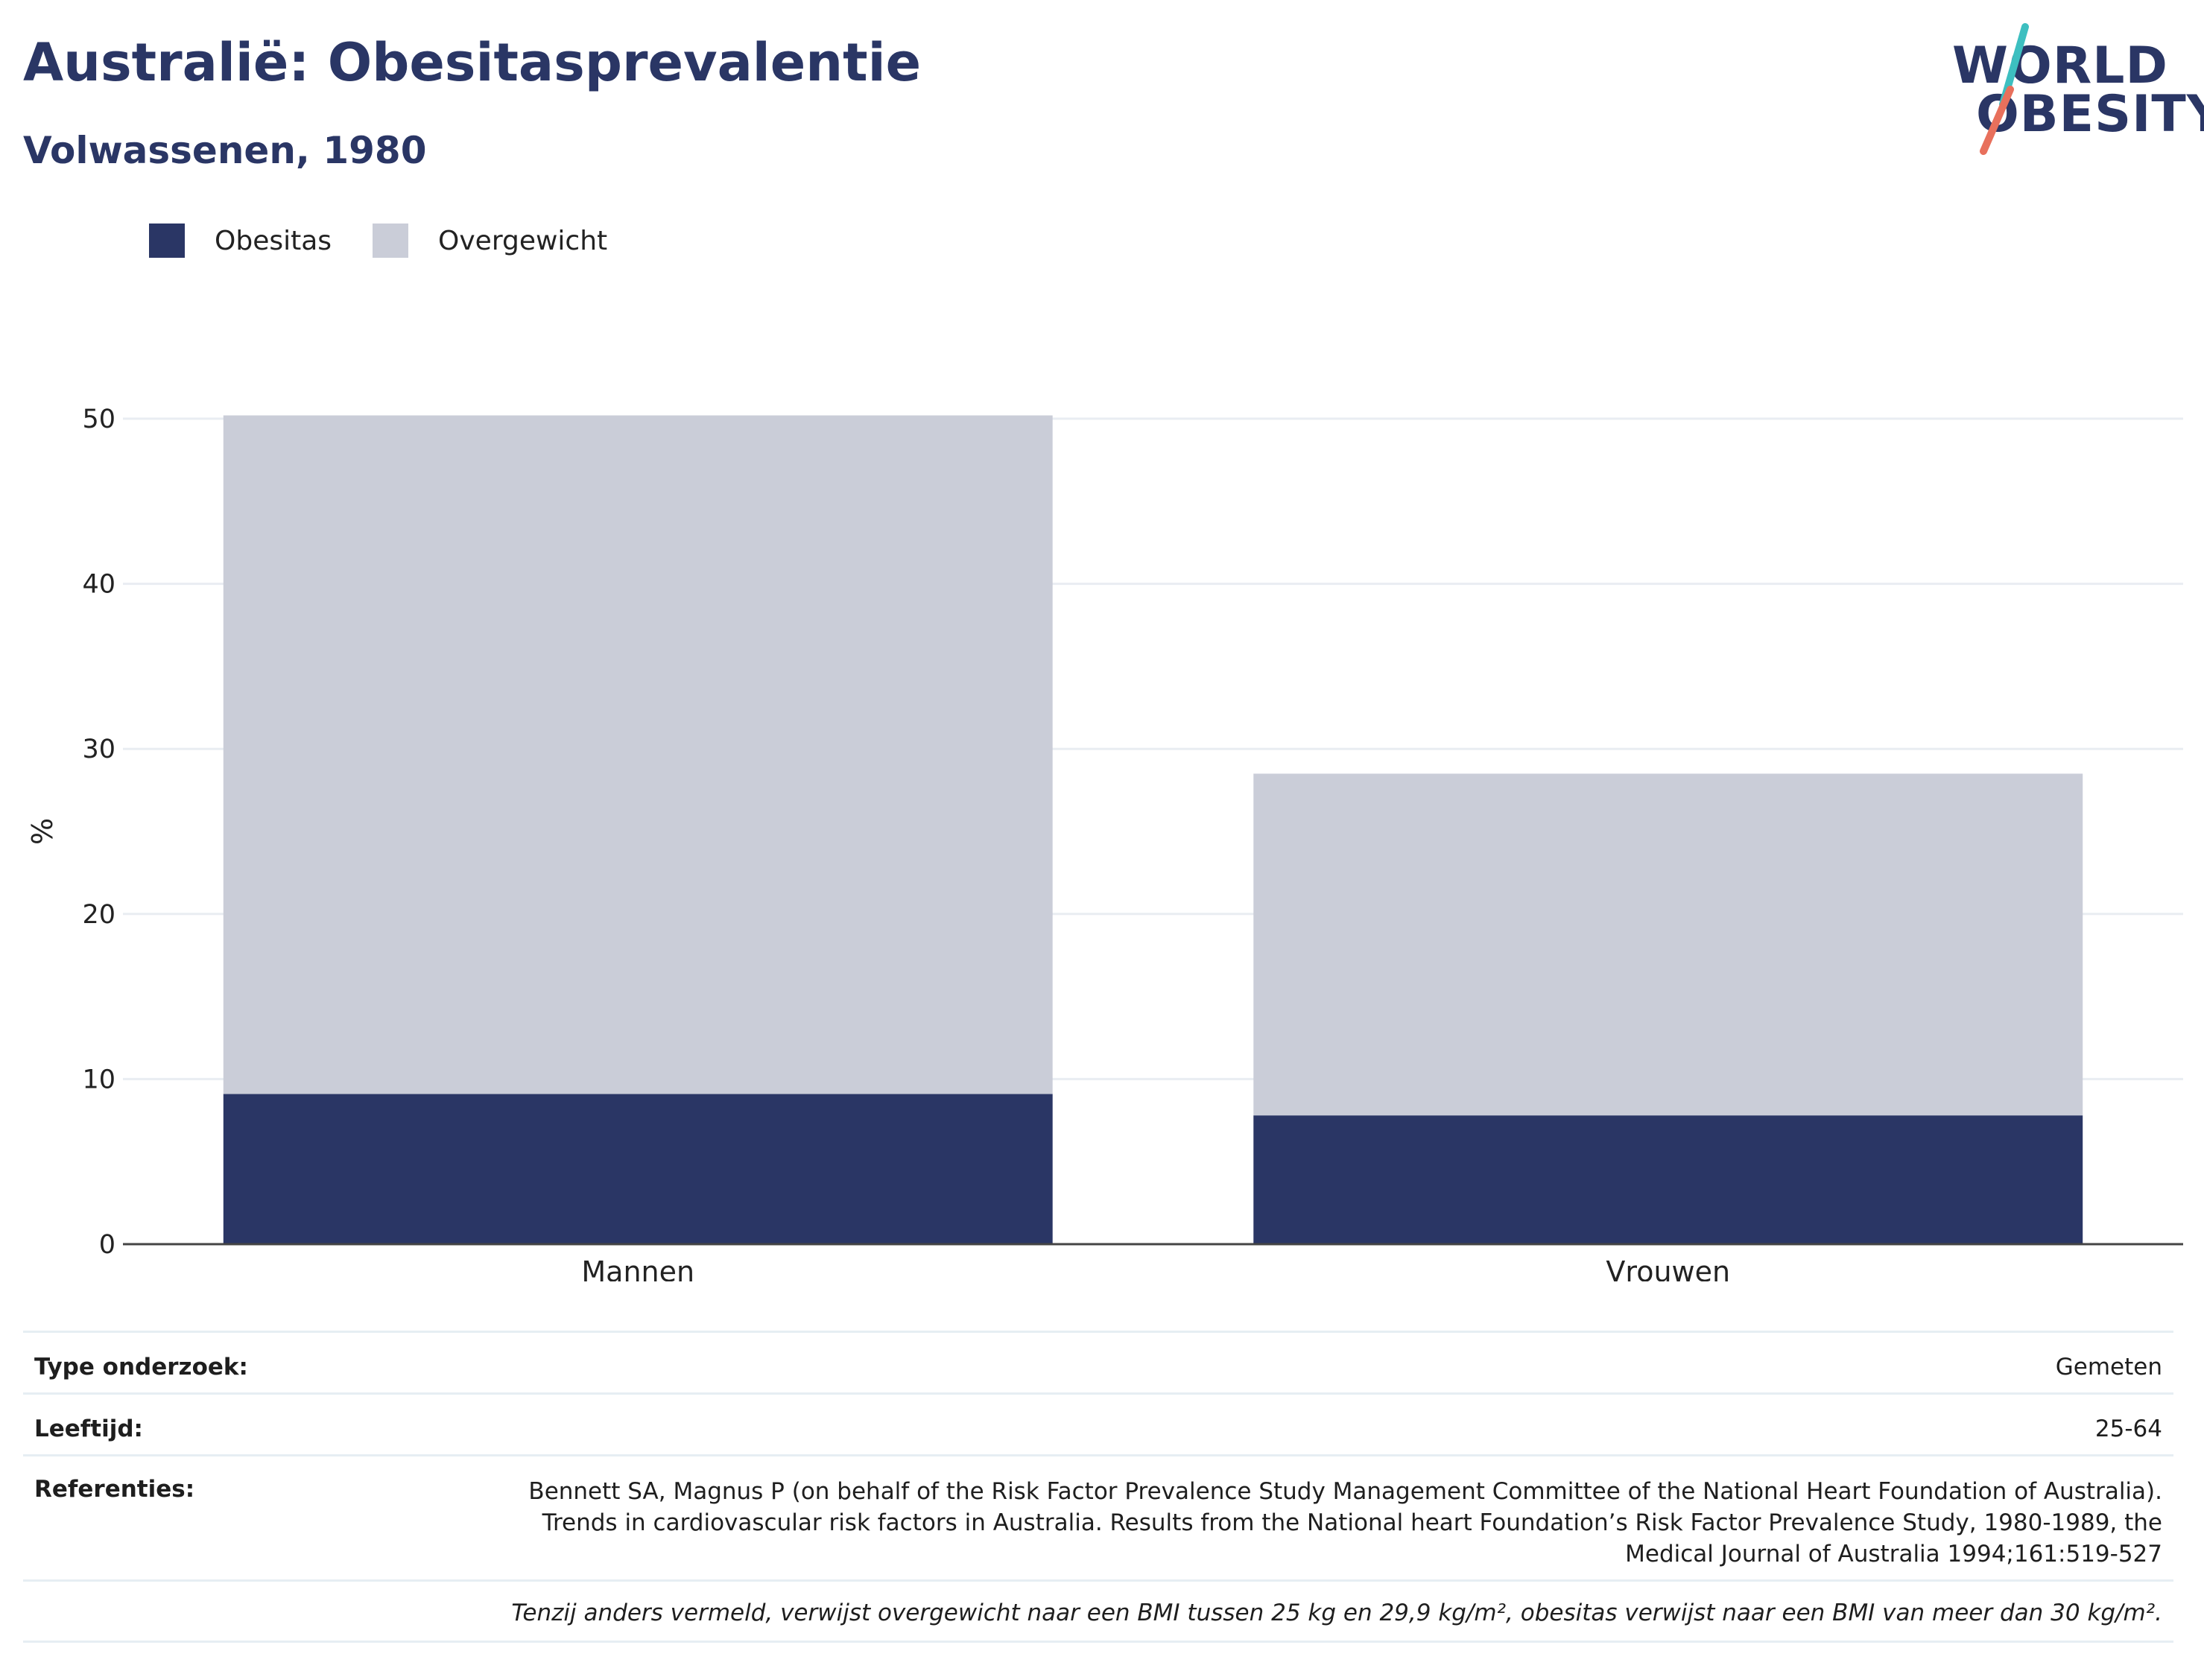 The width and height of the screenshot is (2204, 1680). I want to click on bar-mannen-obesitas, so click(638, 1169).